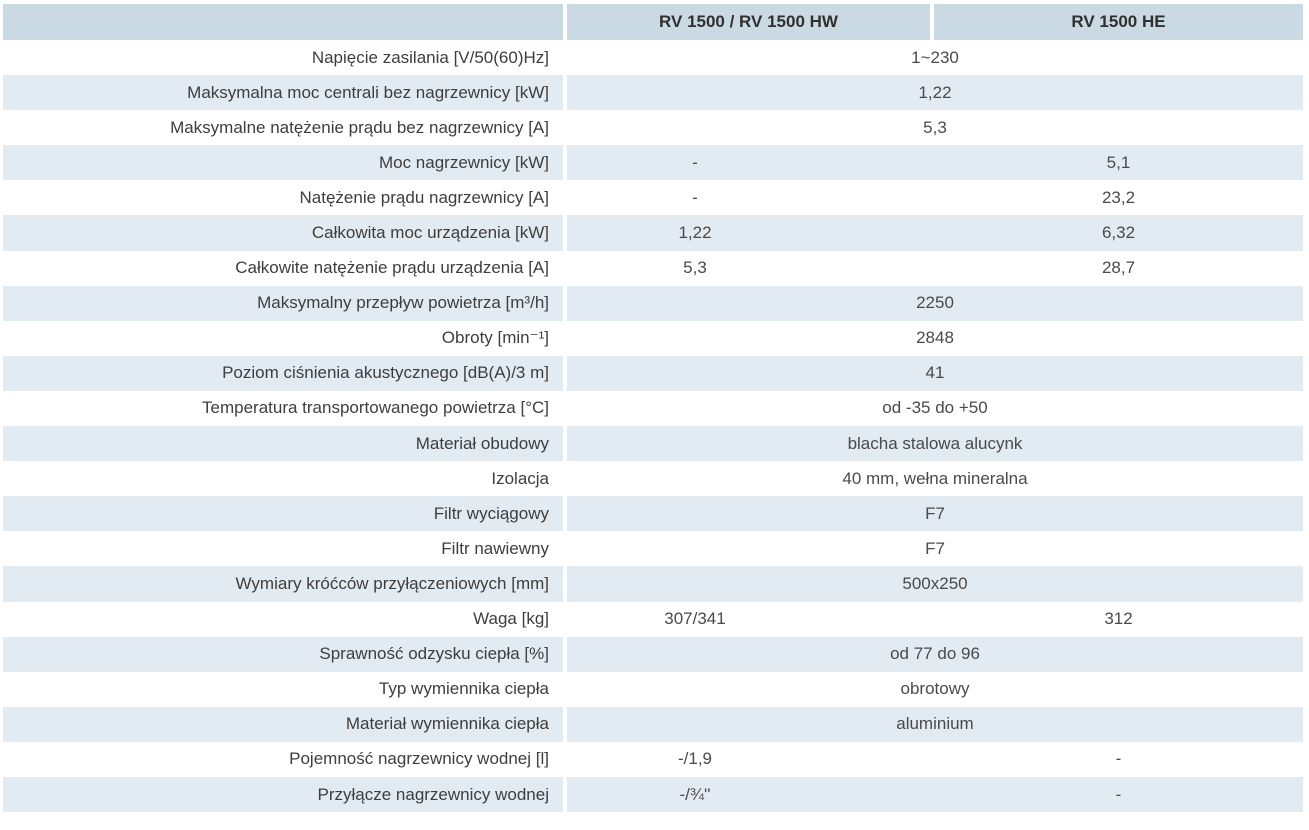 The image size is (1309, 830). I want to click on row-label: Obroty [min⁻¹], so click(283, 338).